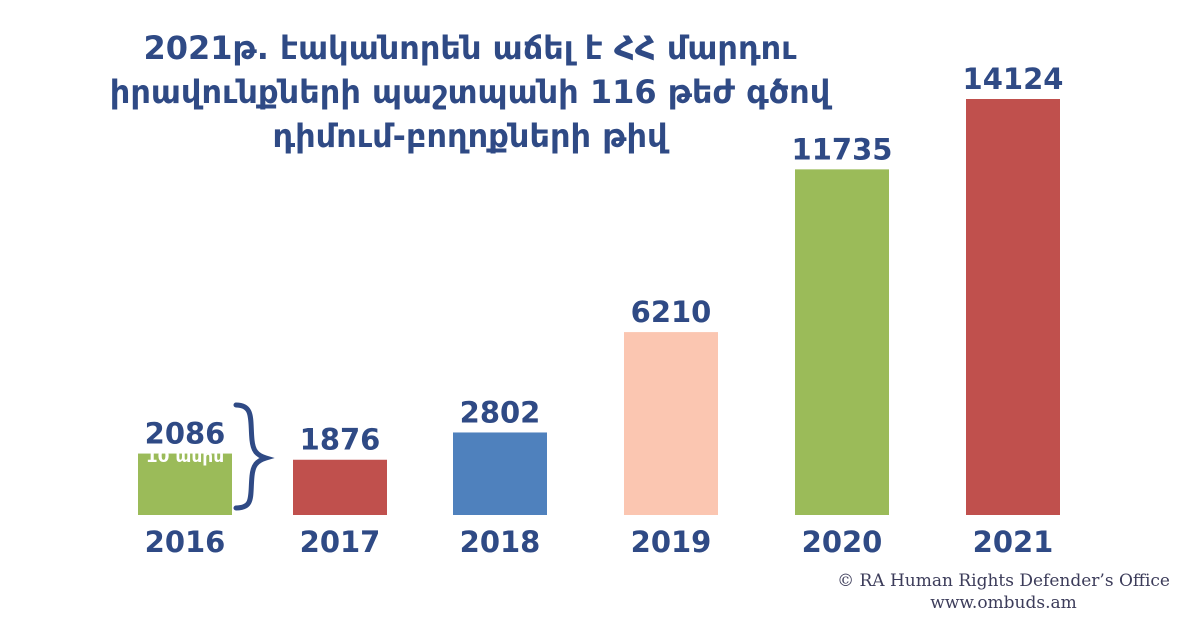  What do you see at coordinates (842, 342) in the screenshot?
I see `bar-2020` at bounding box center [842, 342].